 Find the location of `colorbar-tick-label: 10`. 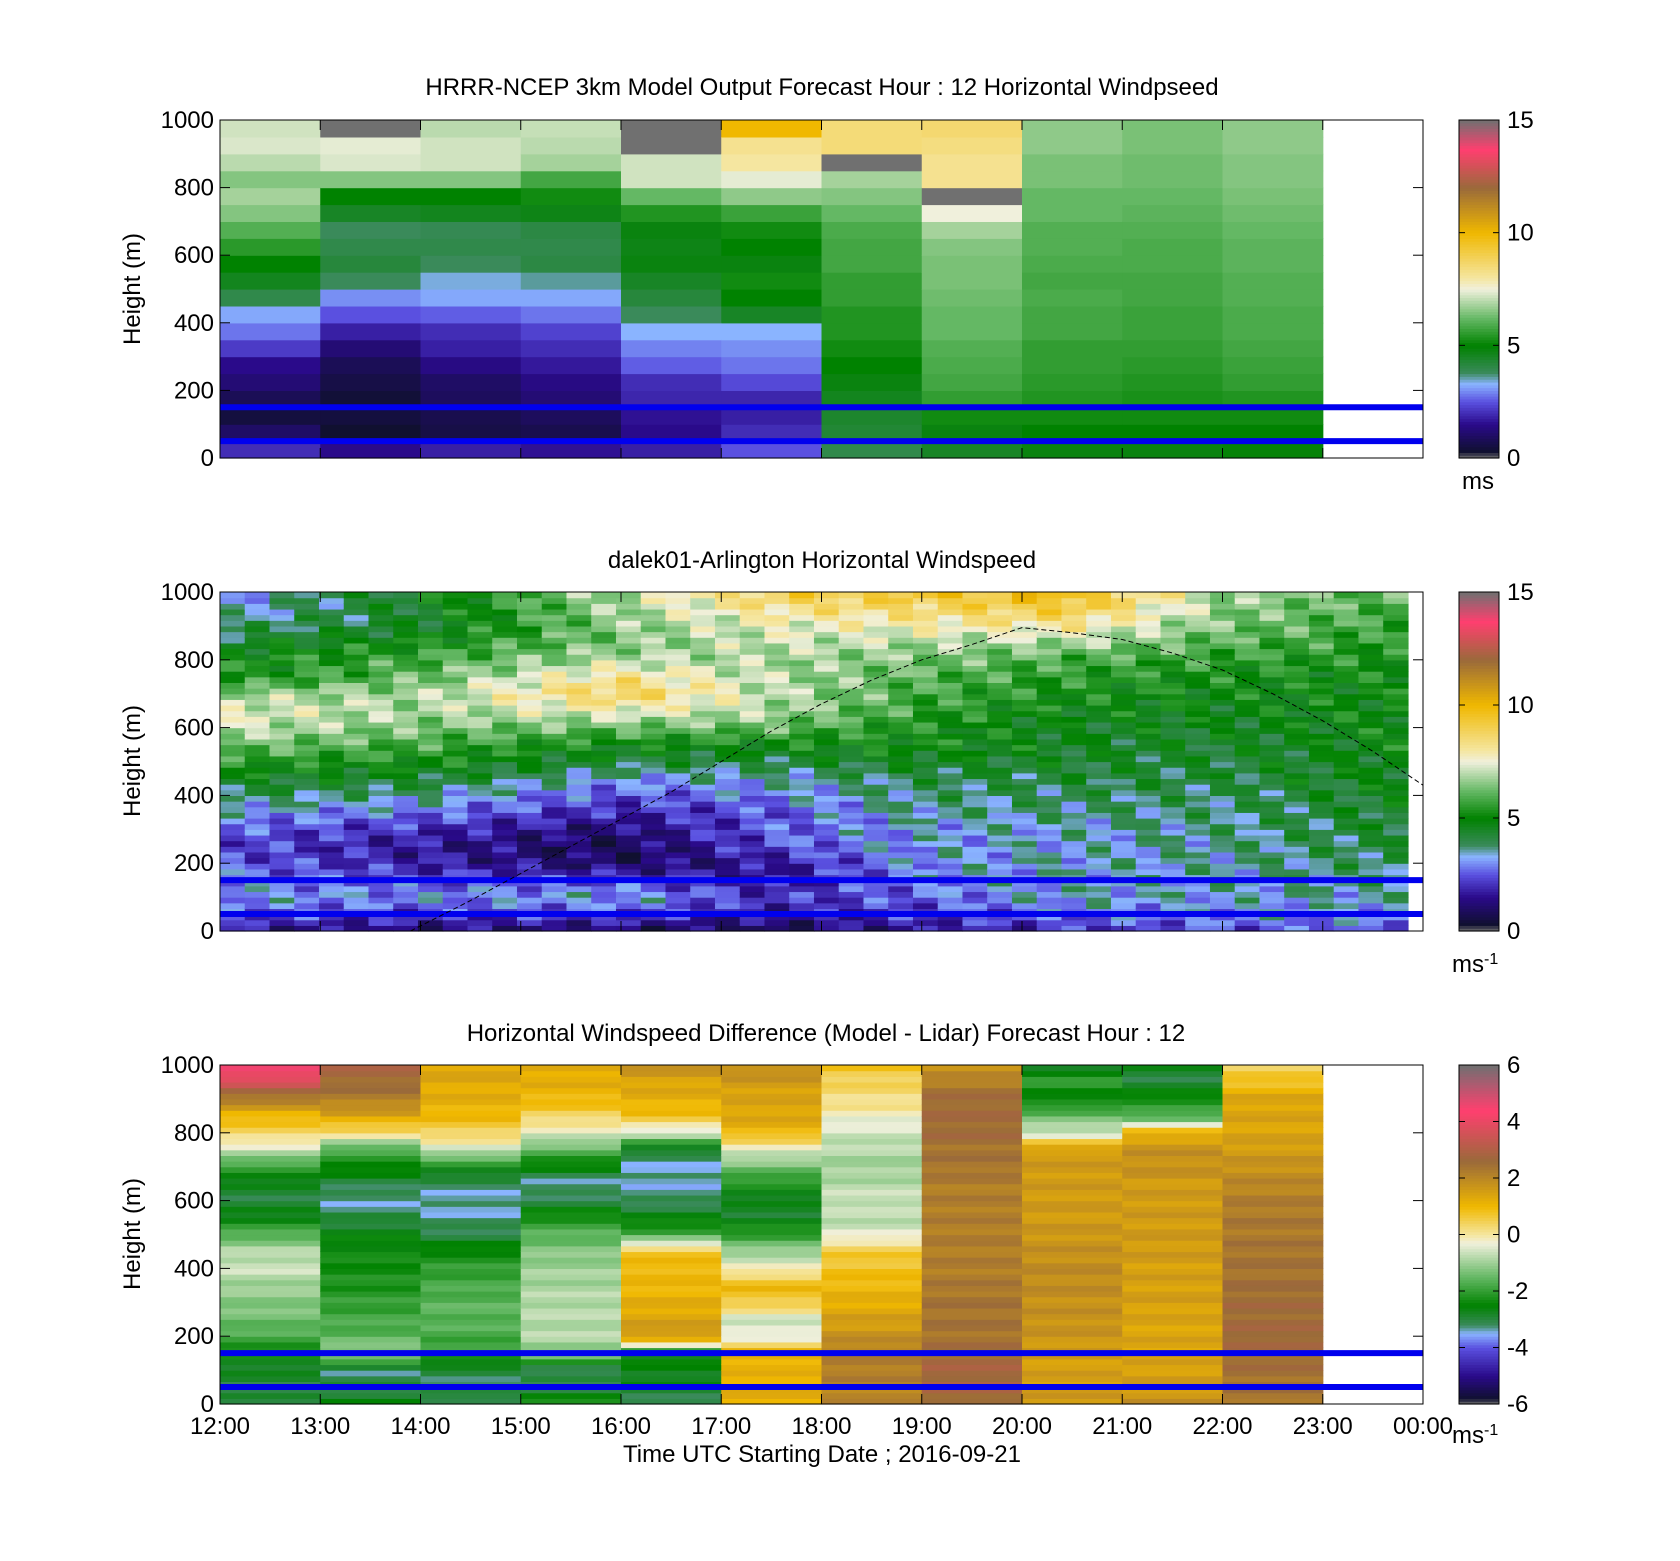

colorbar-tick-label: 10 is located at coordinates (1520, 233).